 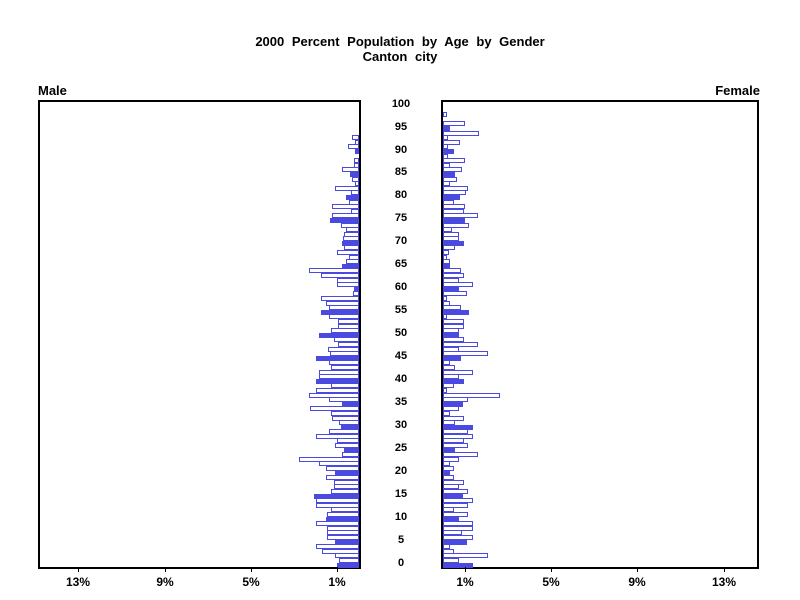 I want to click on age-tick-label-90: 90, so click(x=401, y=149).